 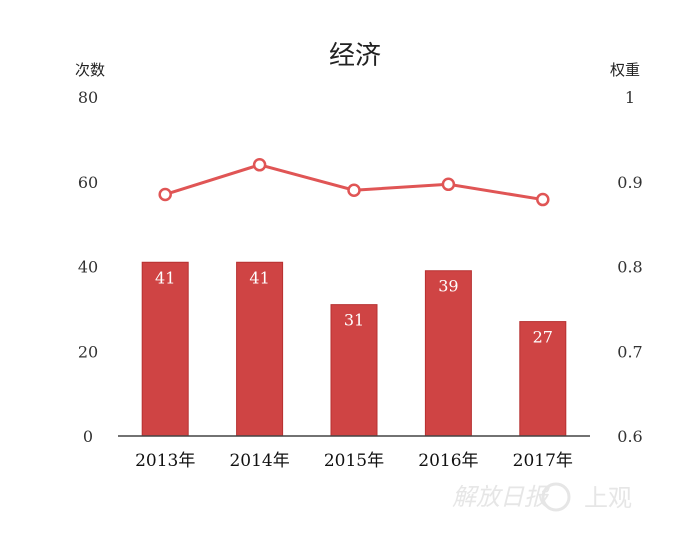 I want to click on category-label: 2014年, so click(x=259, y=461).